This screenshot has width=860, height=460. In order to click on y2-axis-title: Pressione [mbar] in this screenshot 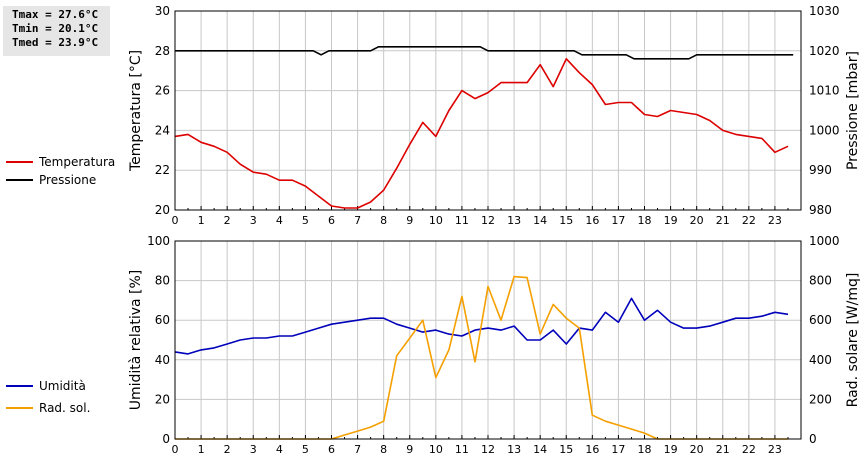, I will do `click(852, 110)`.